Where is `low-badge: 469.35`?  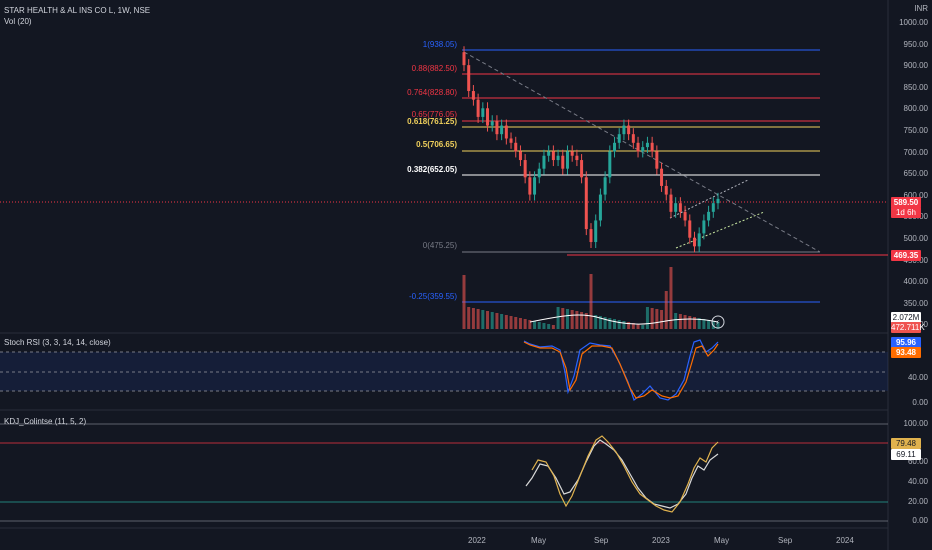
low-badge: 469.35 is located at coordinates (906, 255).